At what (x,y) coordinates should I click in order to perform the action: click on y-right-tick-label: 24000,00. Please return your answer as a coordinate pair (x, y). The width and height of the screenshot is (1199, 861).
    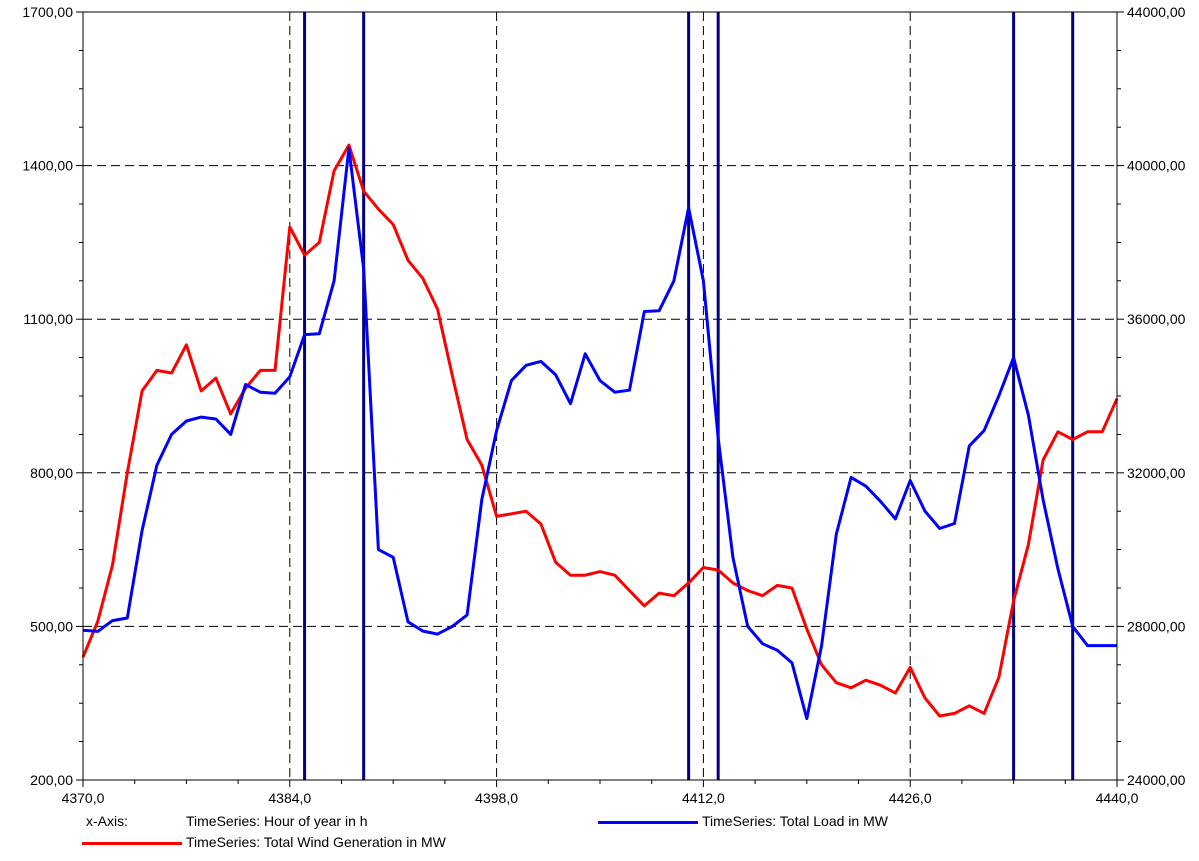
    Looking at the image, I should click on (1156, 780).